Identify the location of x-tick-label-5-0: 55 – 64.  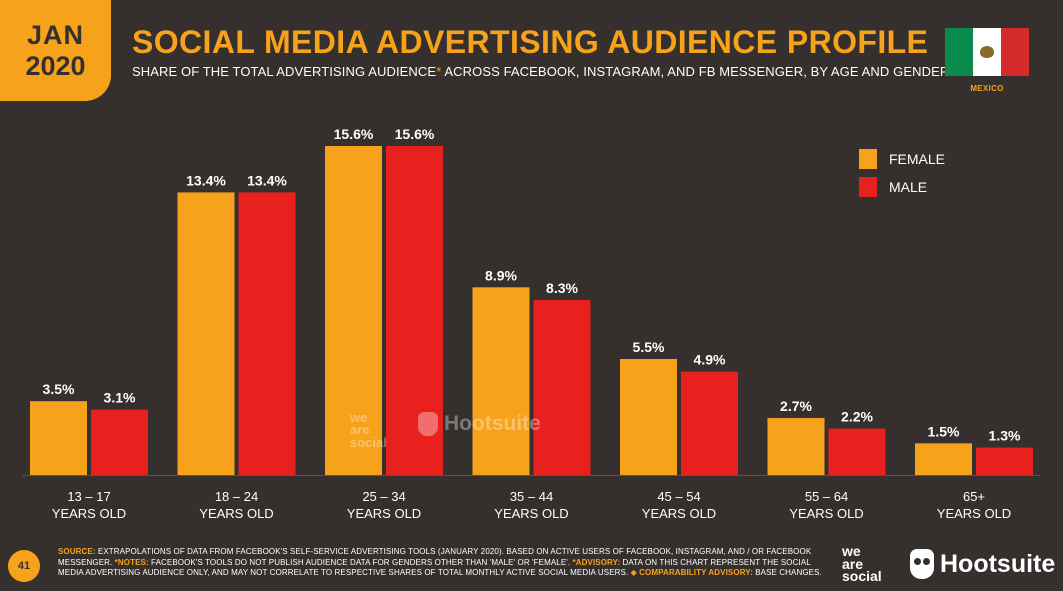
(826, 496).